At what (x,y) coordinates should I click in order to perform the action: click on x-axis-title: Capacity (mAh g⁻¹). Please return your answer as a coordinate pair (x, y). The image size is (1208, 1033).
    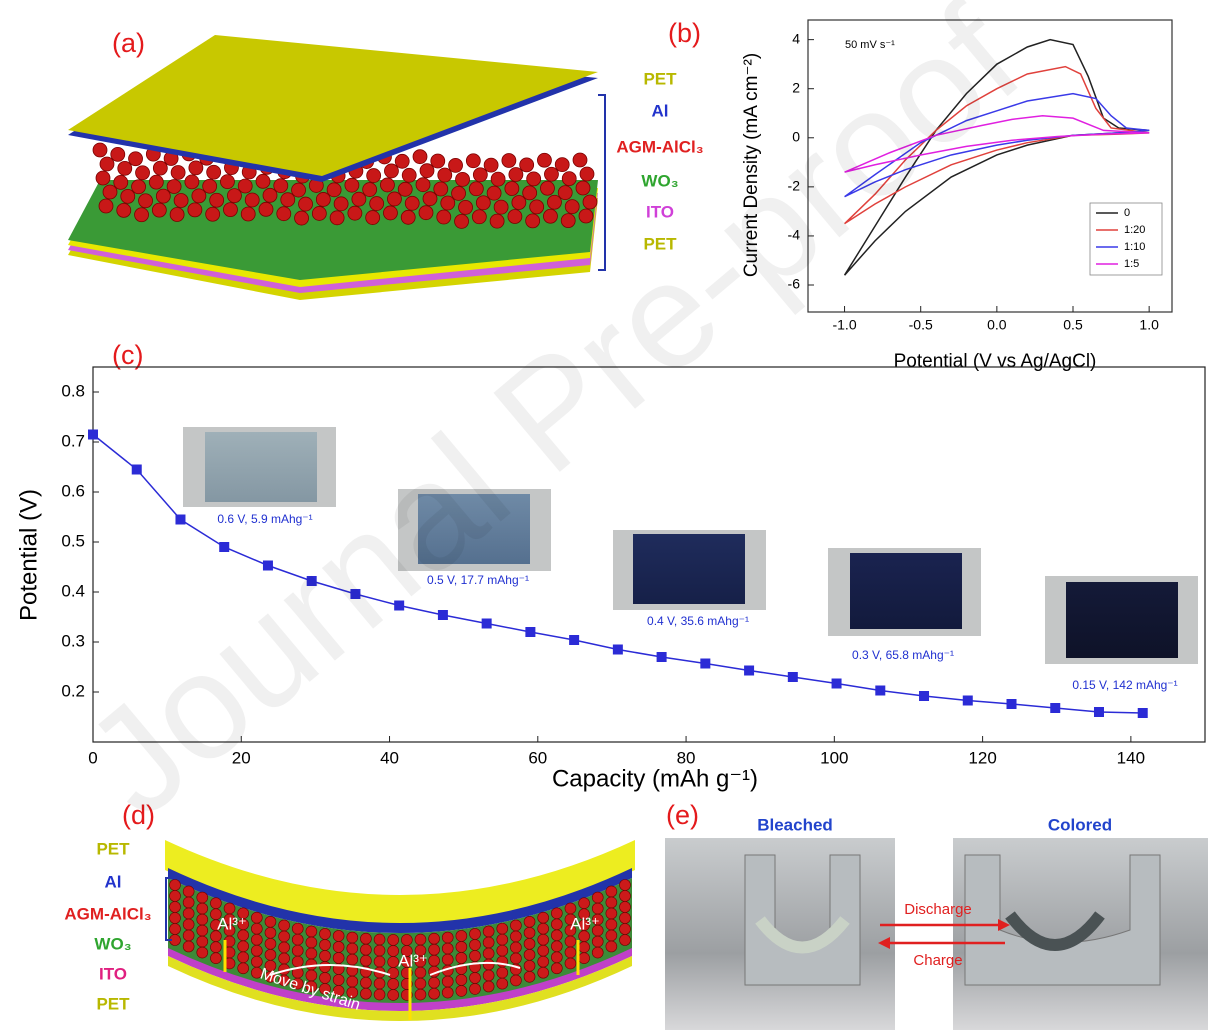
    Looking at the image, I should click on (655, 778).